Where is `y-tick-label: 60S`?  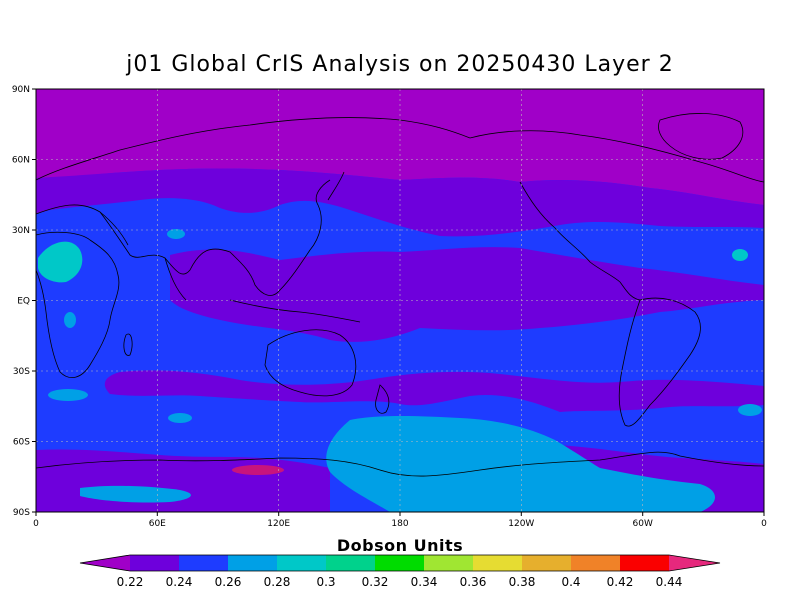
y-tick-label: 60S is located at coordinates (21, 443).